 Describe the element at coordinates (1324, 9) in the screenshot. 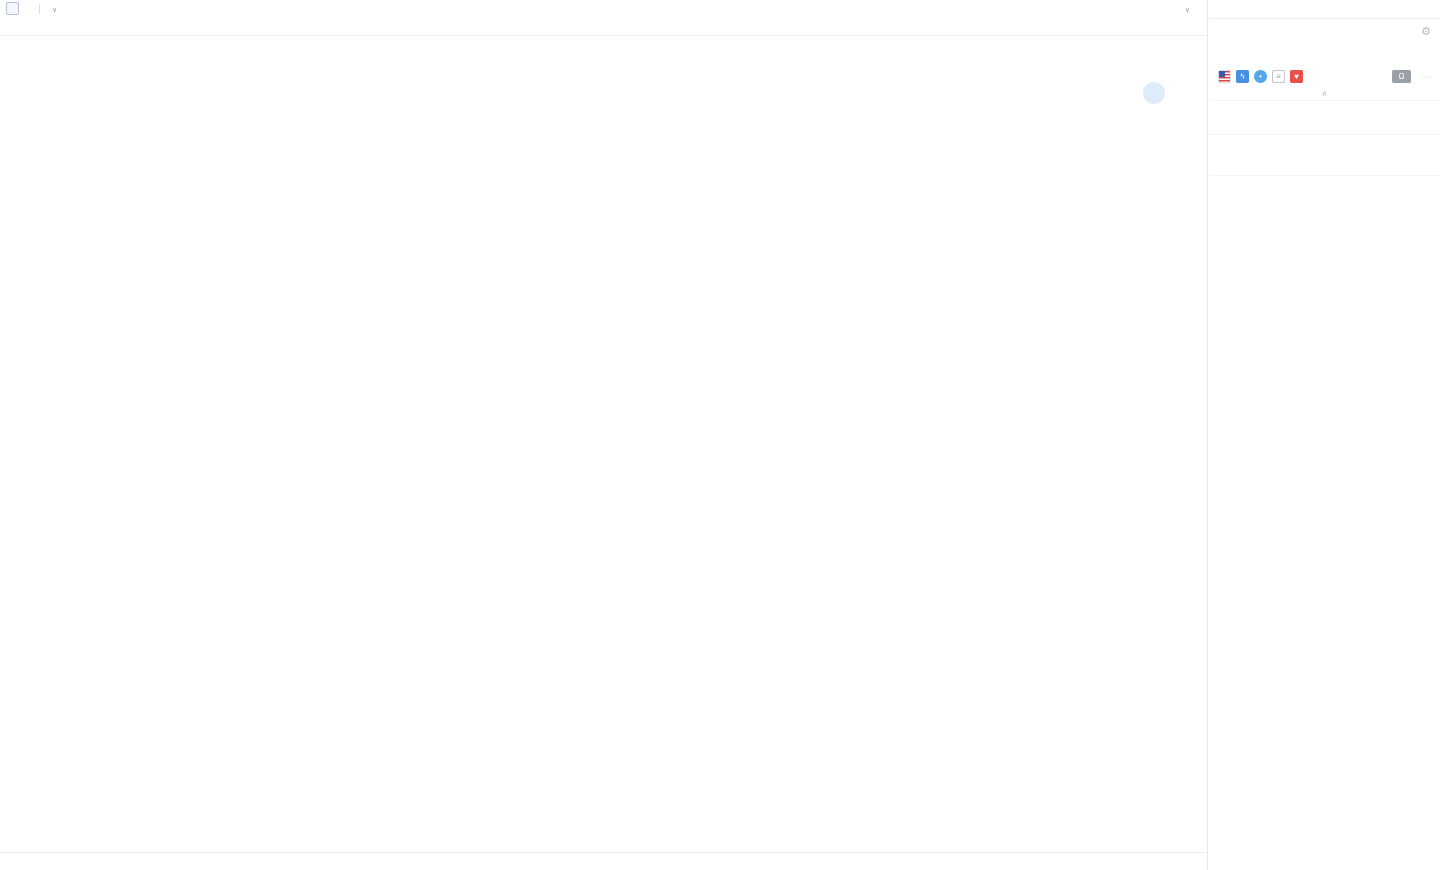

I see `quote-panel-tabs` at that location.